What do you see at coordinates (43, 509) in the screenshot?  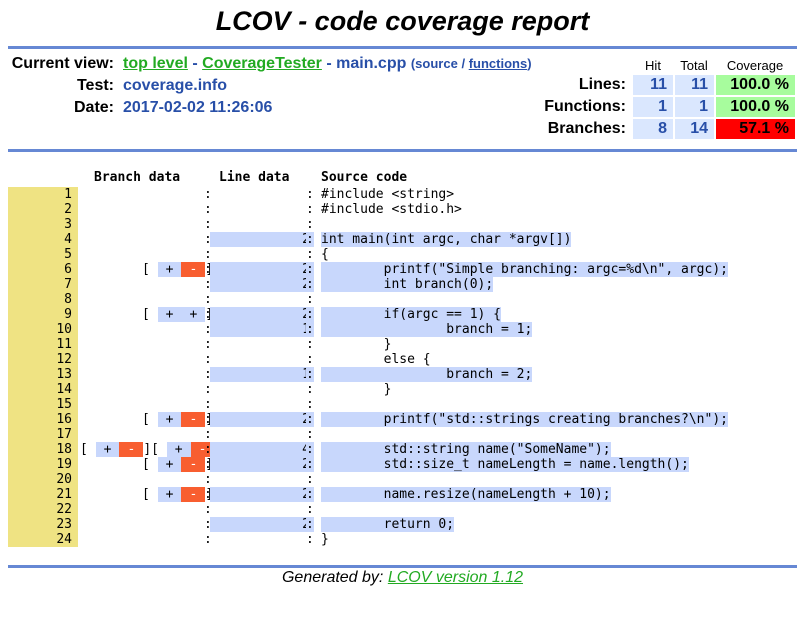 I see `line-number: 22` at bounding box center [43, 509].